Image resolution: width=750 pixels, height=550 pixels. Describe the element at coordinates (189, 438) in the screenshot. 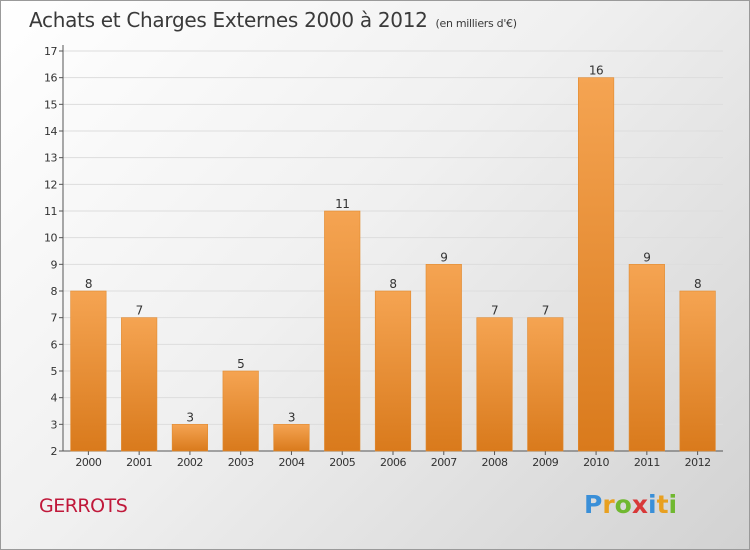

I see `bar-2002` at that location.